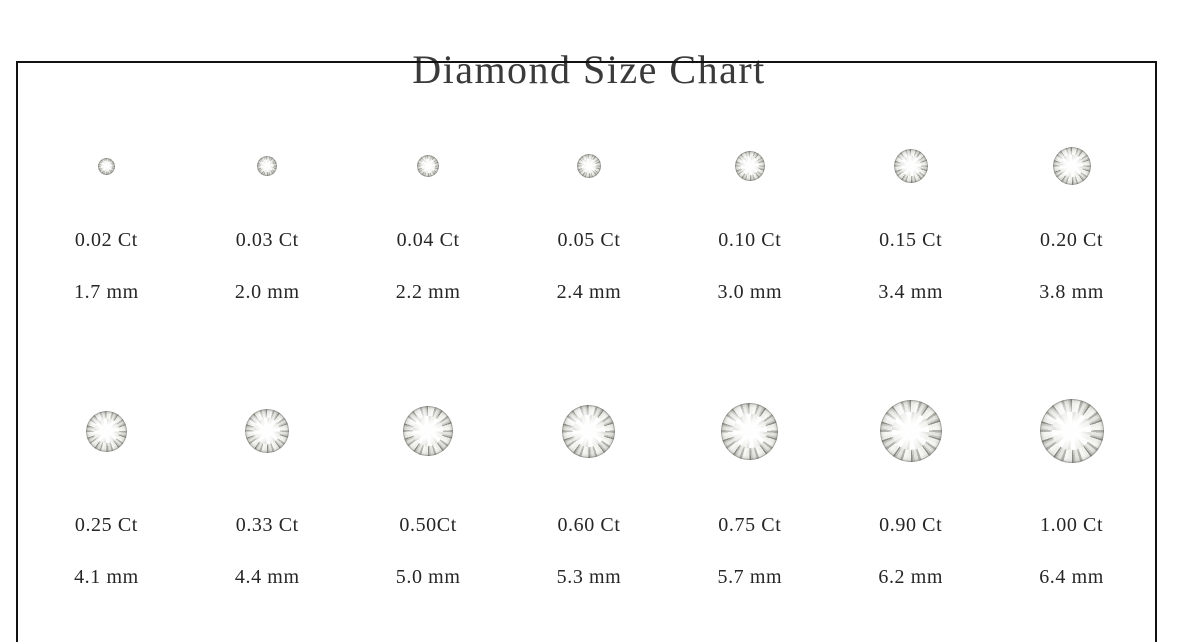 This screenshot has height=642, width=1178. What do you see at coordinates (750, 525) in the screenshot?
I see `carat-label: 0.75 Ct` at bounding box center [750, 525].